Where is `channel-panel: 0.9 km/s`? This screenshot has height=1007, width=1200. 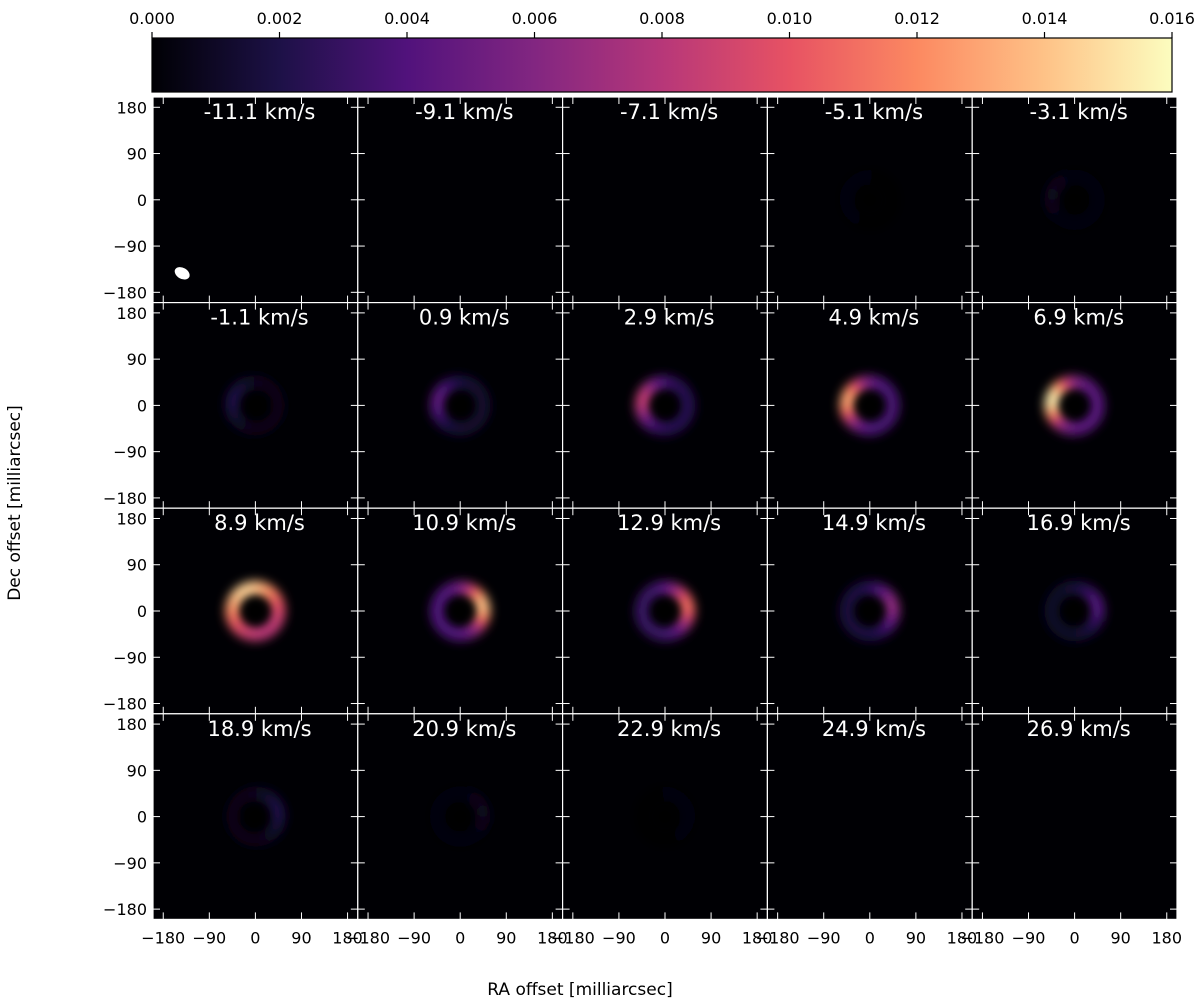 channel-panel: 0.9 km/s is located at coordinates (460, 405).